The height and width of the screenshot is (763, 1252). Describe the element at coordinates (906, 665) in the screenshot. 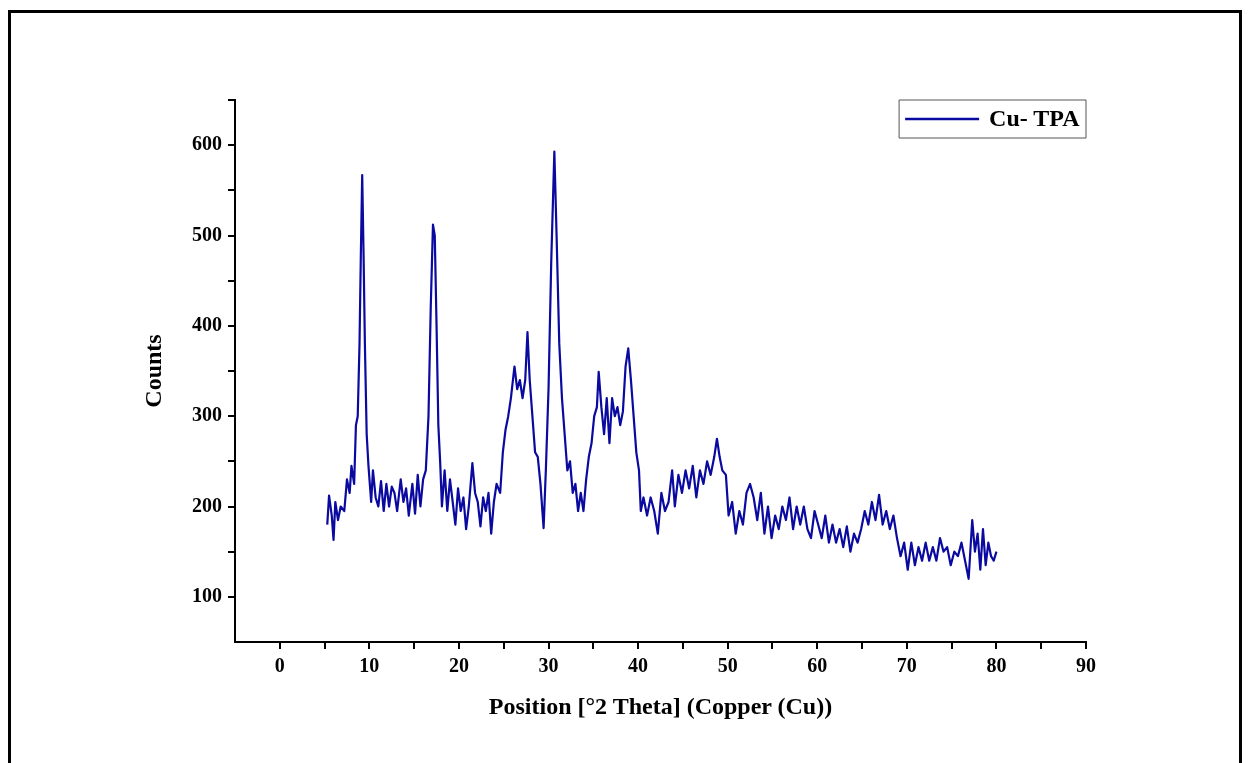

I see `x-tick-label: 70` at that location.